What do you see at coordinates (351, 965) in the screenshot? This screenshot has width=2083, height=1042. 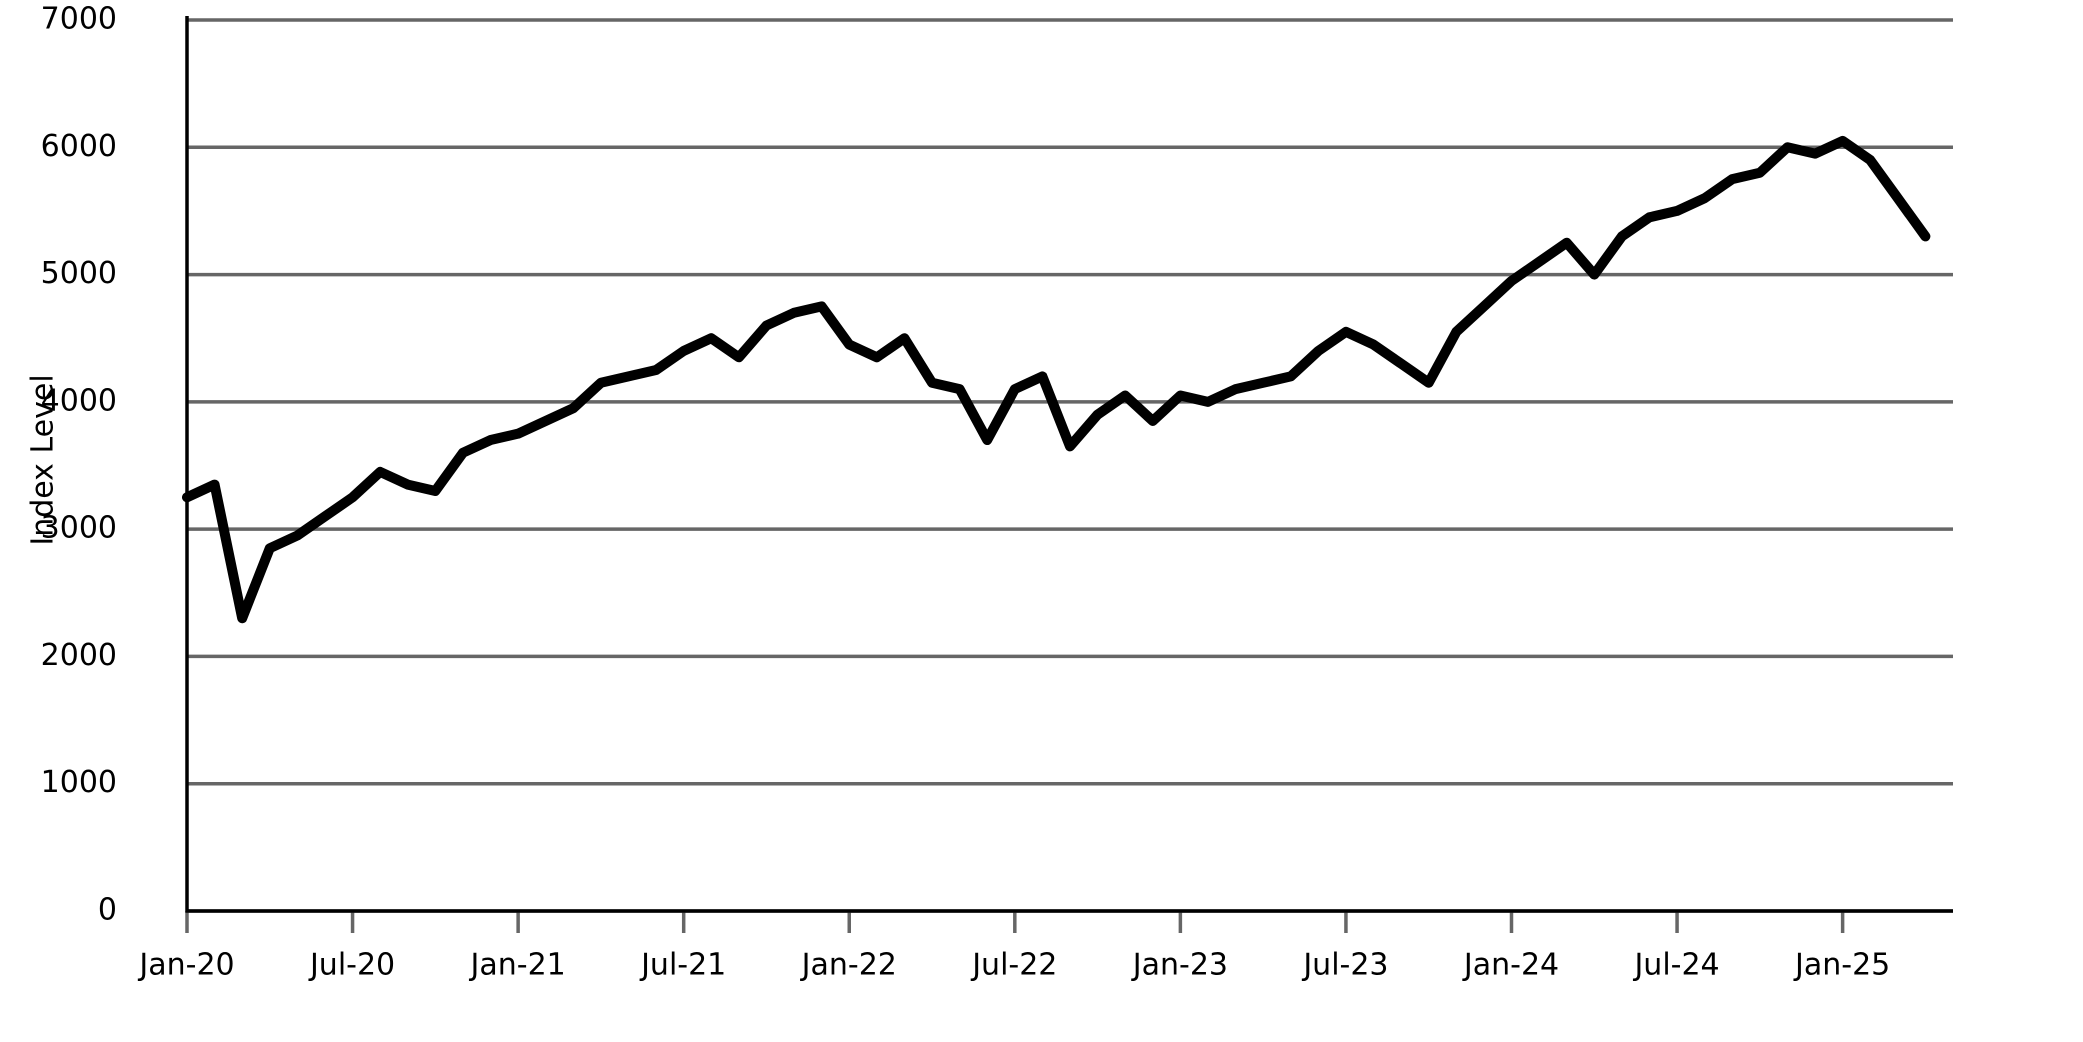 I see `x-tick-label: Jul-20` at bounding box center [351, 965].